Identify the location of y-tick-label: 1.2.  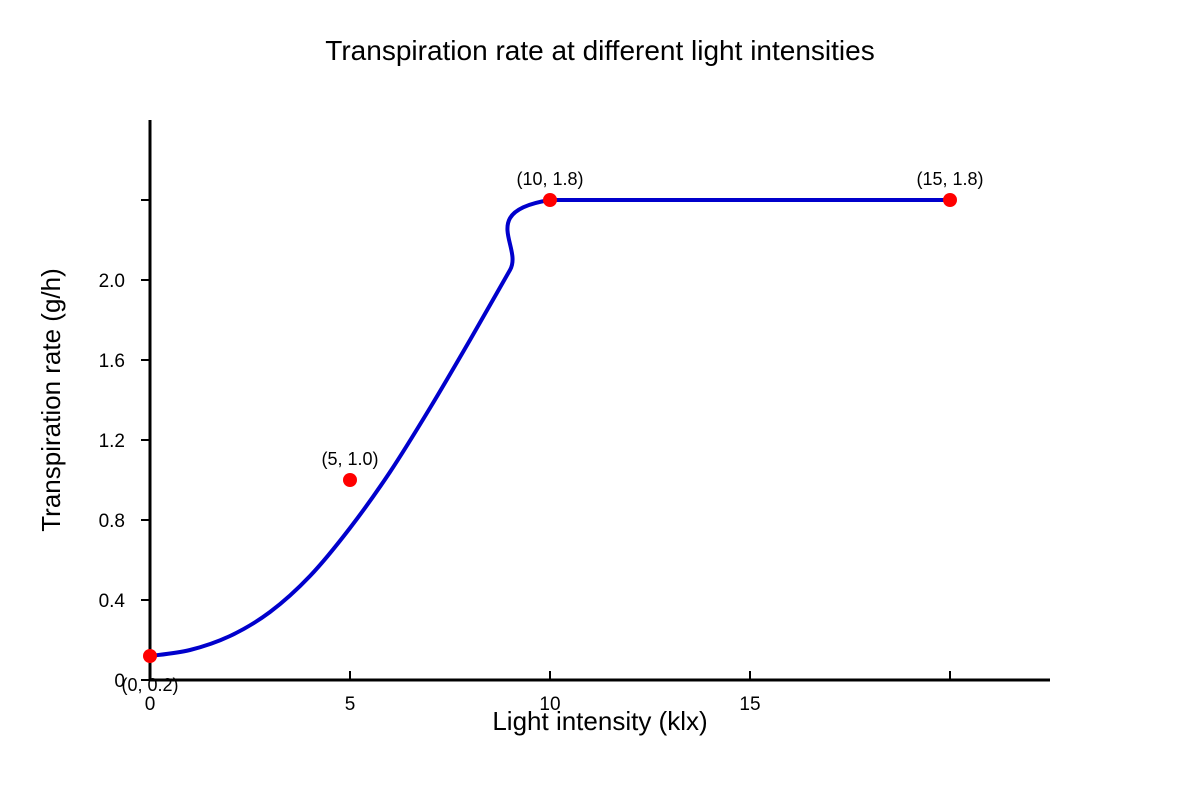
(112, 441).